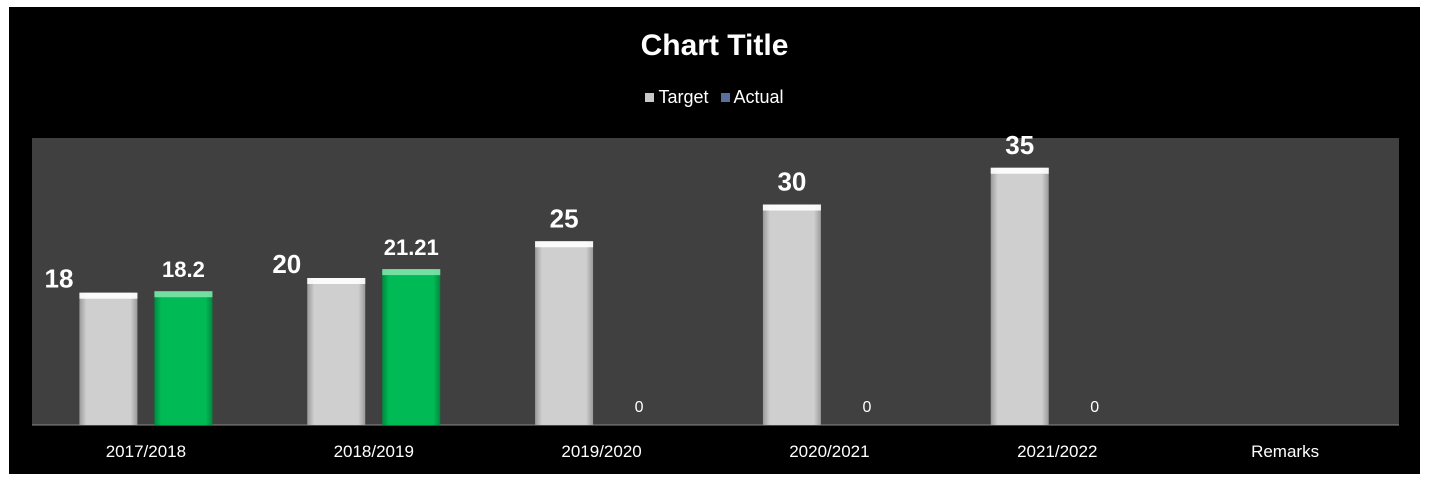  Describe the element at coordinates (564, 218) in the screenshot. I see `data-label-target: 25` at that location.